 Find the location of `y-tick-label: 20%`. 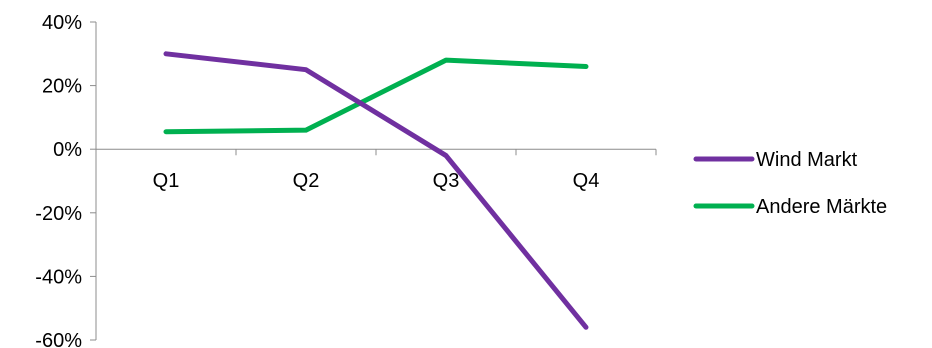

y-tick-label: 20% is located at coordinates (62, 87).